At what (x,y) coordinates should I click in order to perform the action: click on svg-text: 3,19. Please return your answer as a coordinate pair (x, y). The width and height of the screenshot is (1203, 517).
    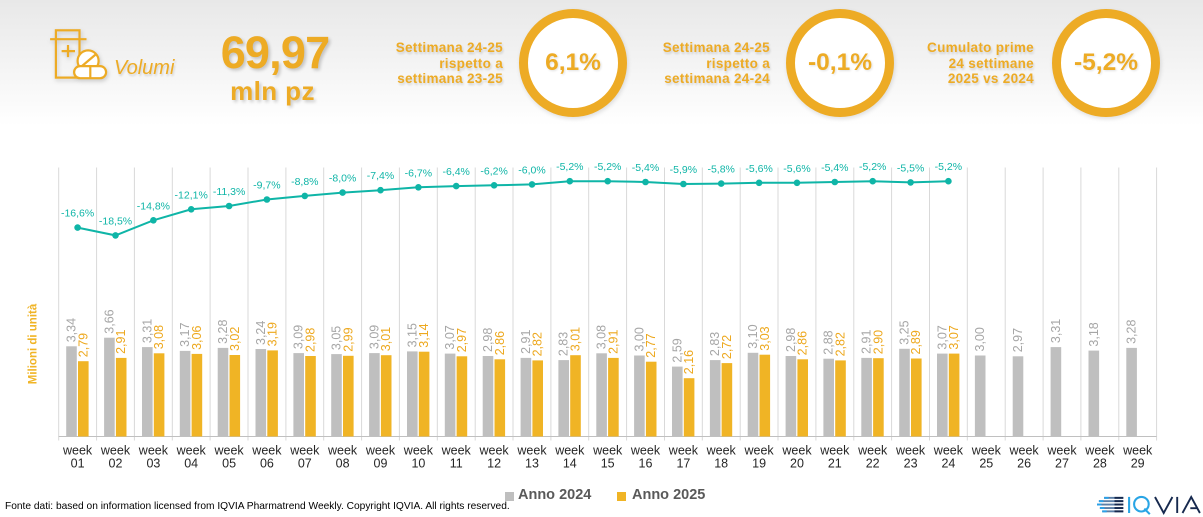
    Looking at the image, I should click on (273, 334).